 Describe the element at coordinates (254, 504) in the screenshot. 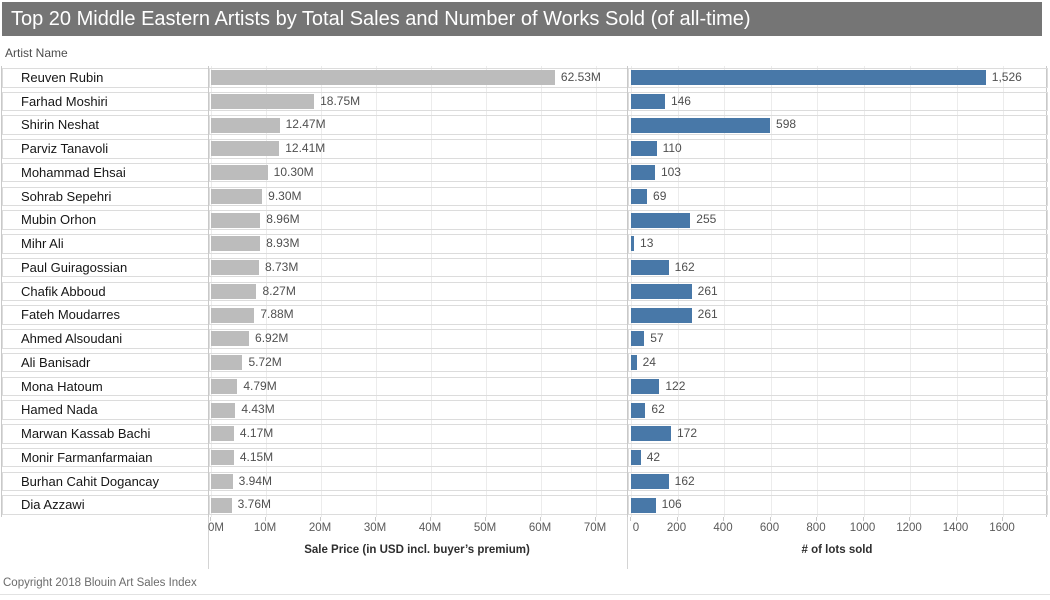

I see `bar-value-label: 3.76M` at that location.